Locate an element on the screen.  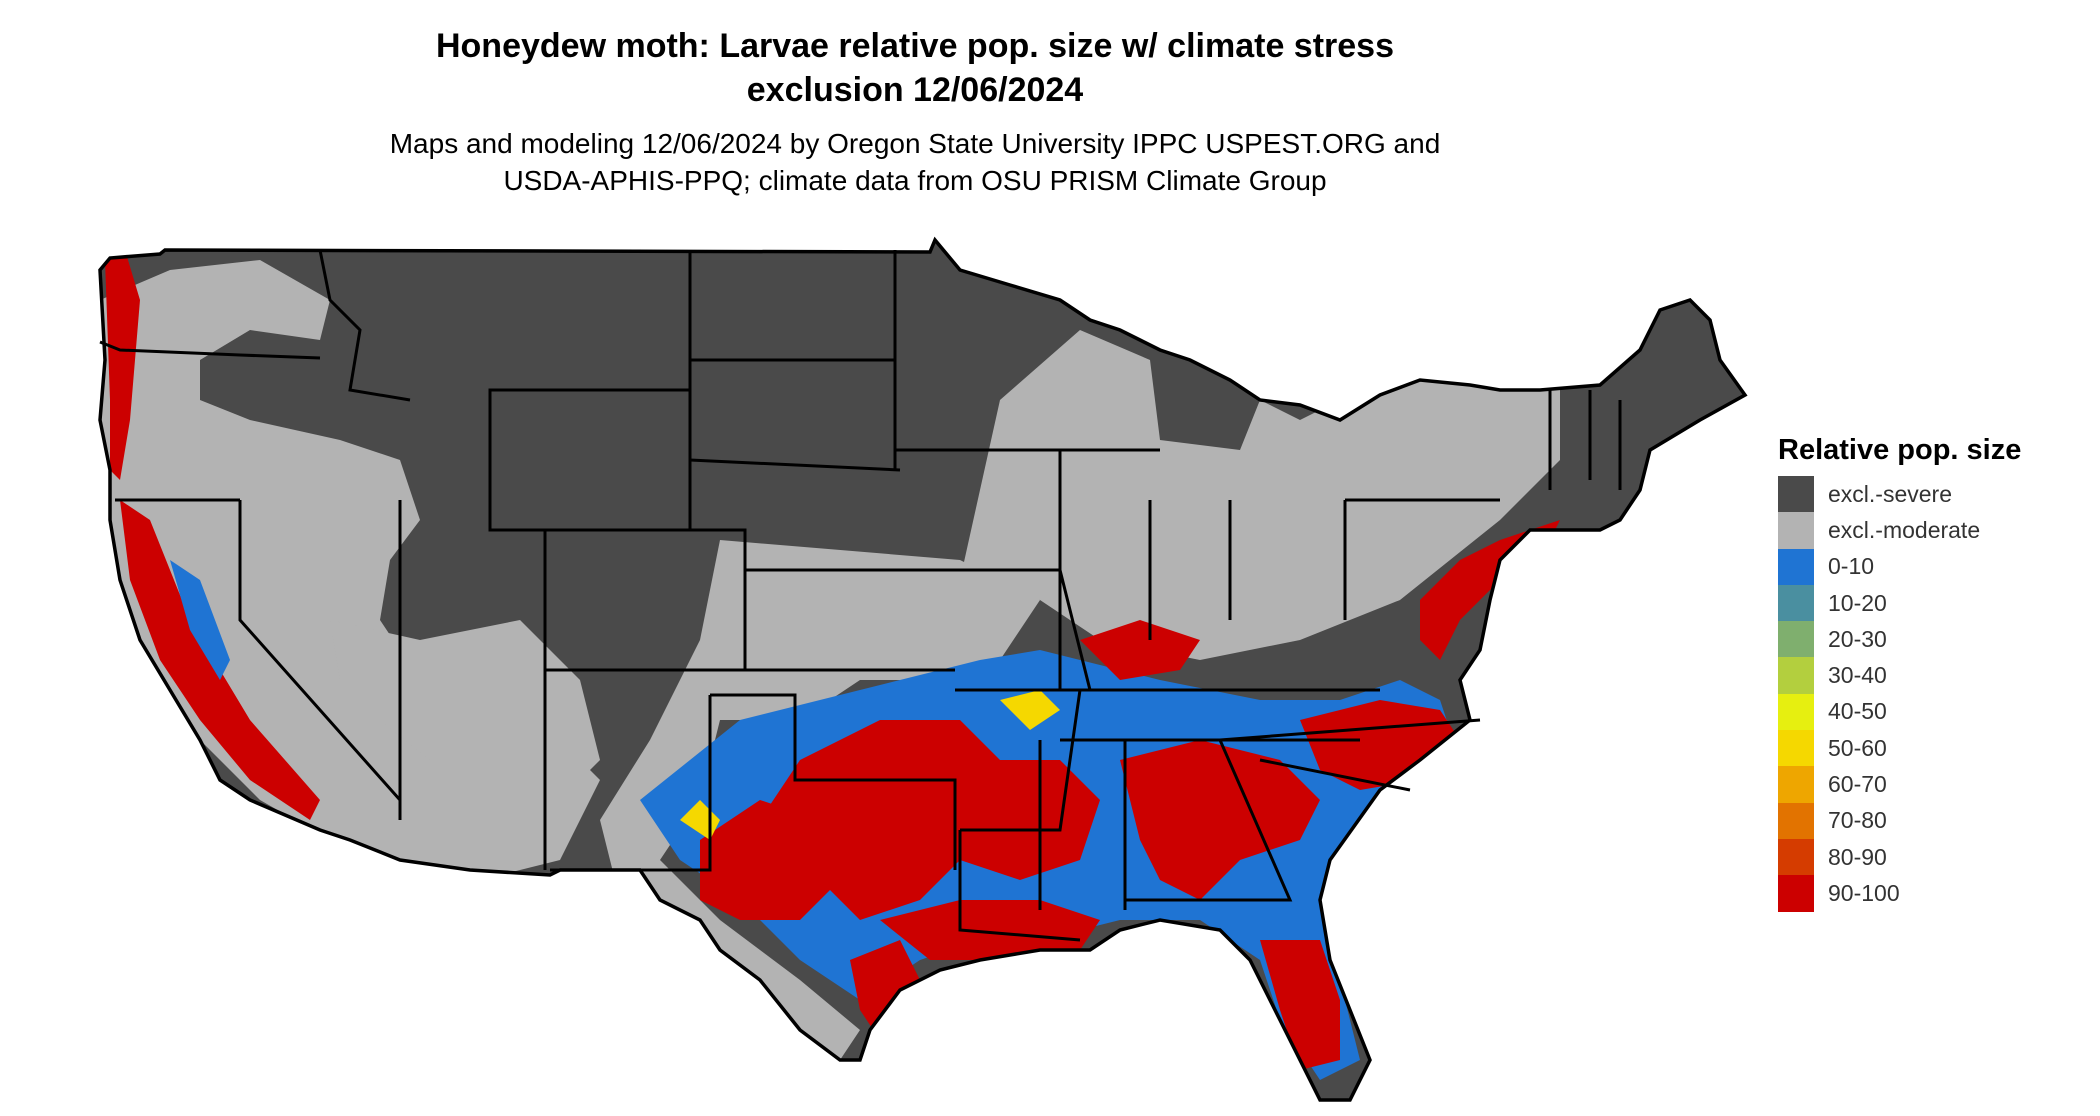
legend-label: 90-100 is located at coordinates (1864, 892).